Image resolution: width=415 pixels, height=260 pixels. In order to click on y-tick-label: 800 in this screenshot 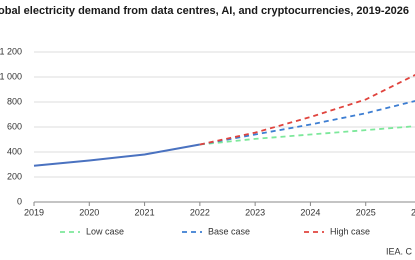, I will do `click(14, 101)`.